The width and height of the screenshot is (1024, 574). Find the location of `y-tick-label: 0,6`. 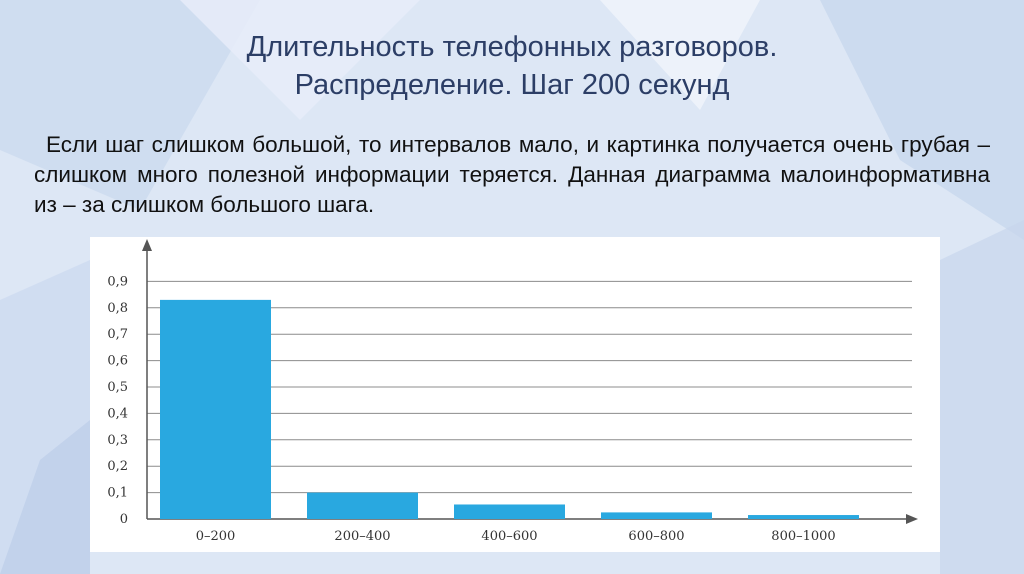

y-tick-label: 0,6 is located at coordinates (117, 361).